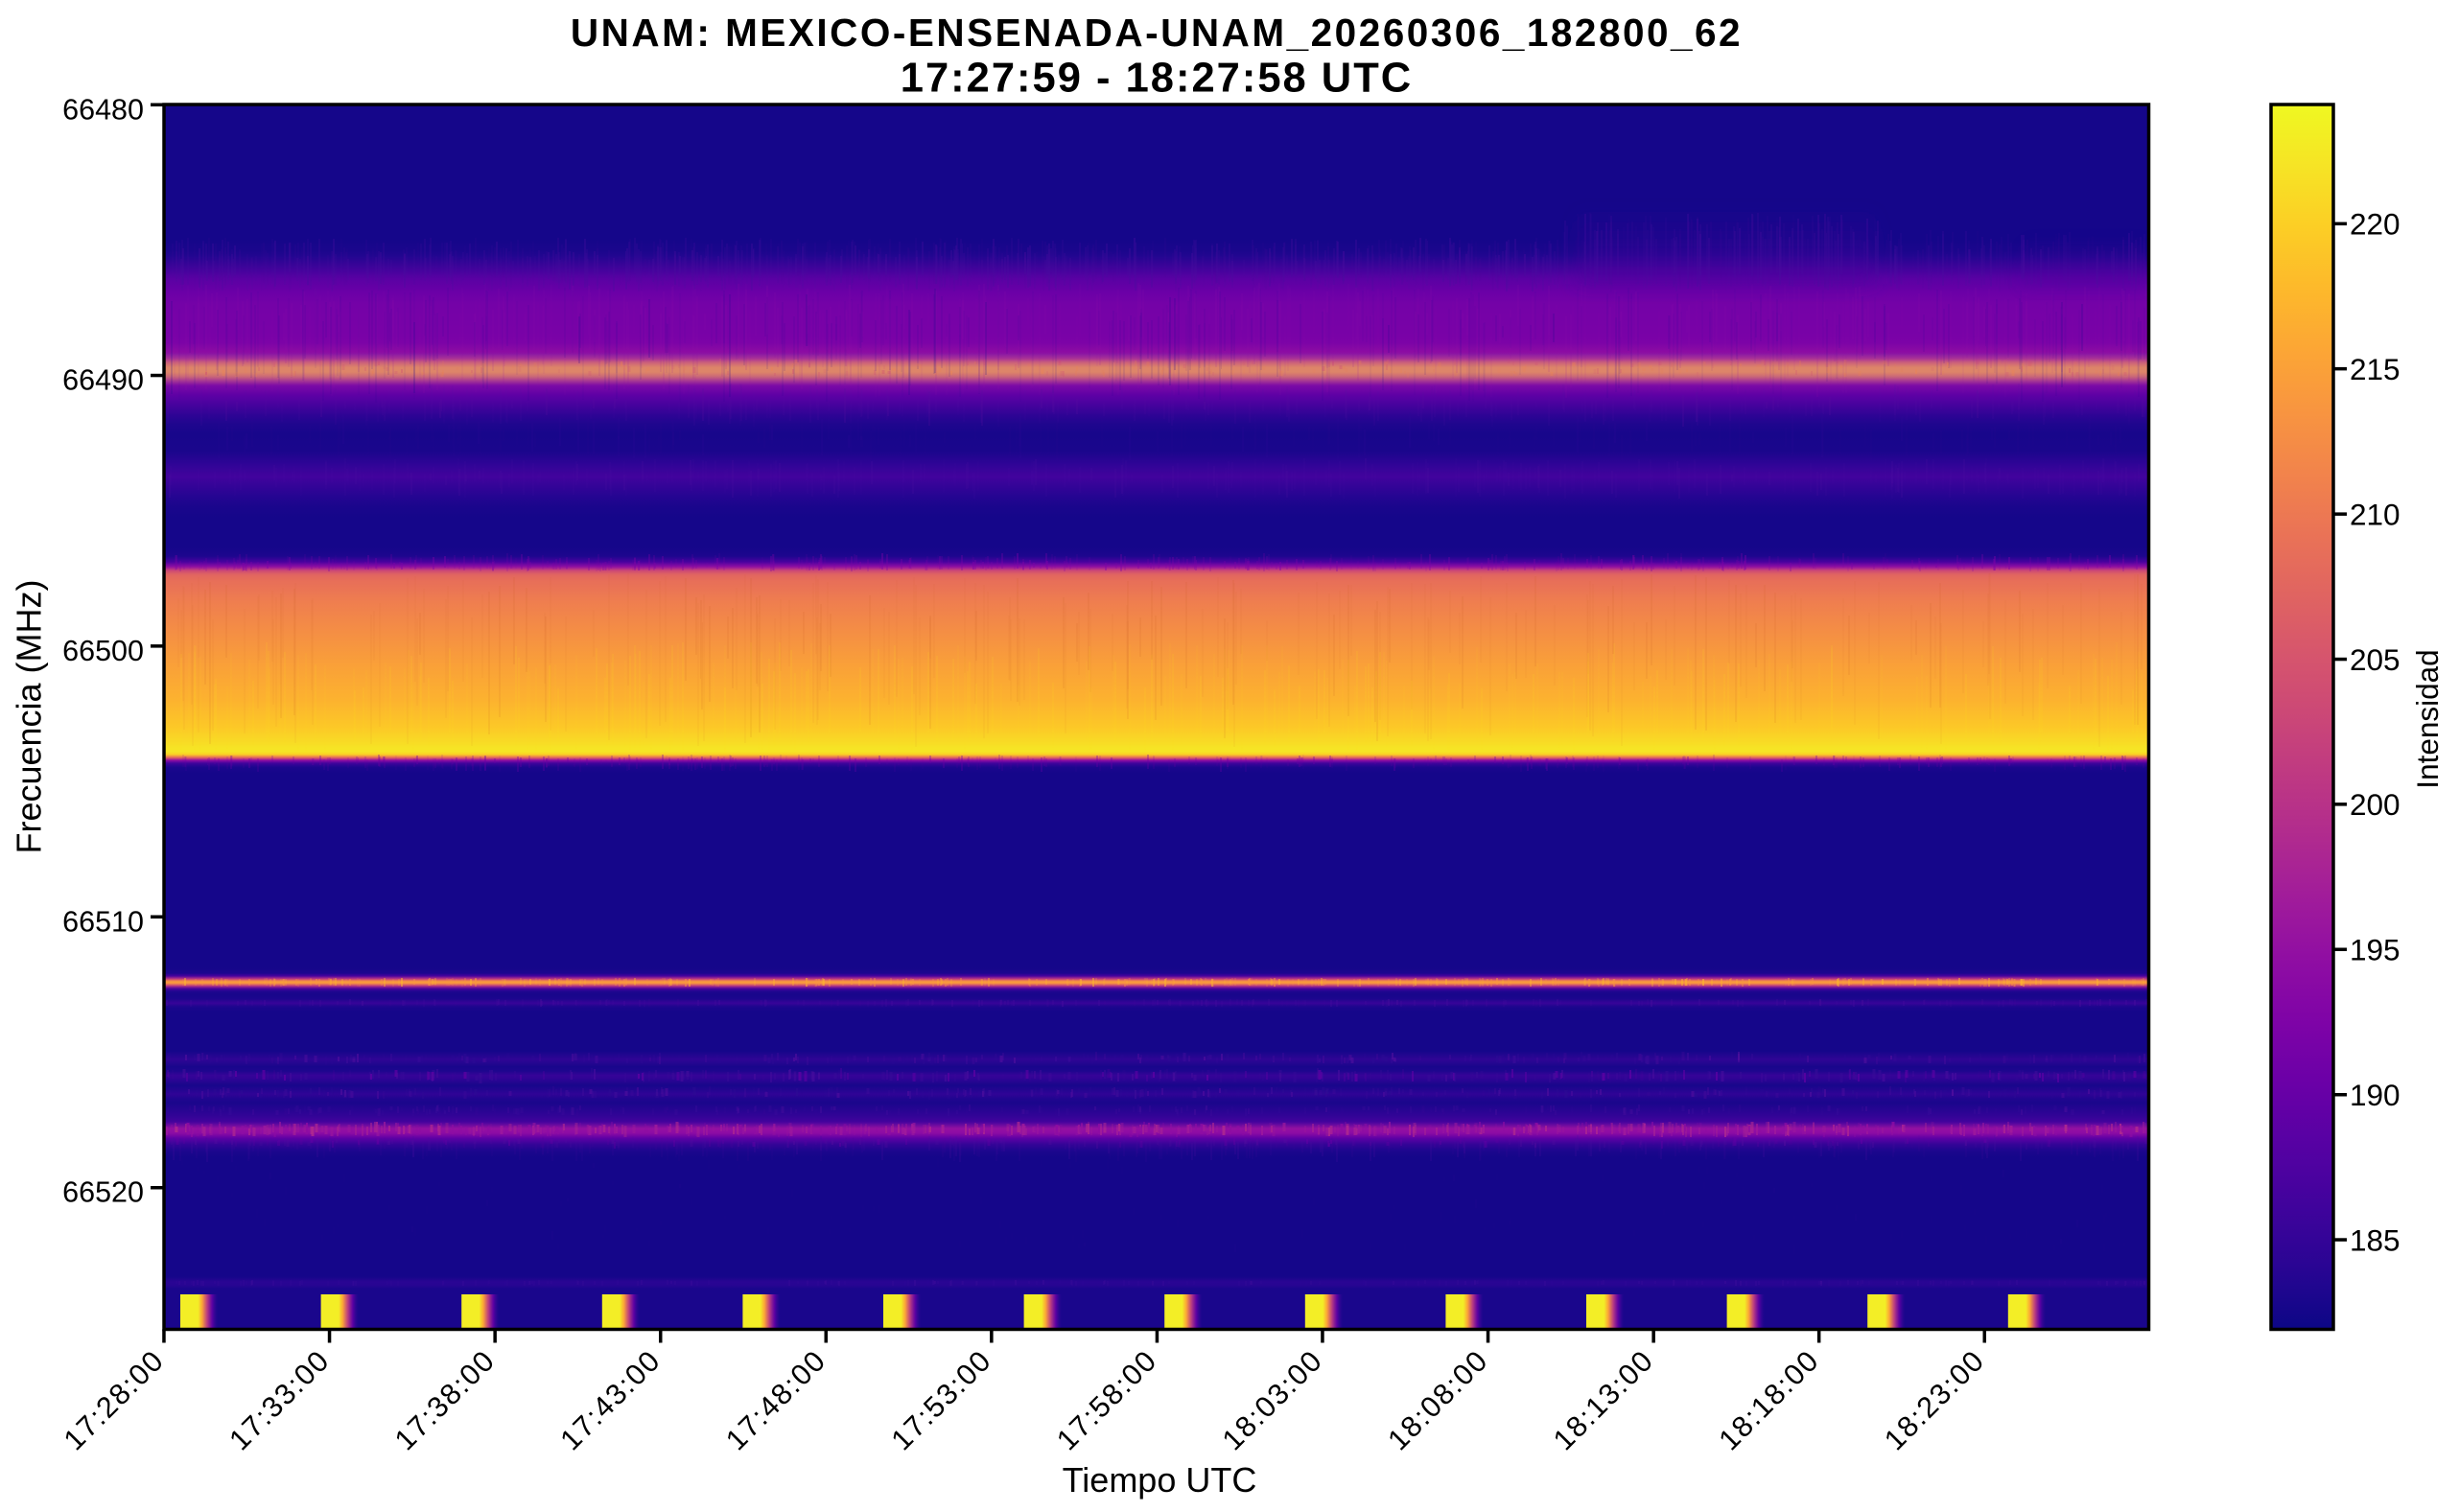 The width and height of the screenshot is (2459, 1512). I want to click on svg-text: 66490, so click(103, 380).